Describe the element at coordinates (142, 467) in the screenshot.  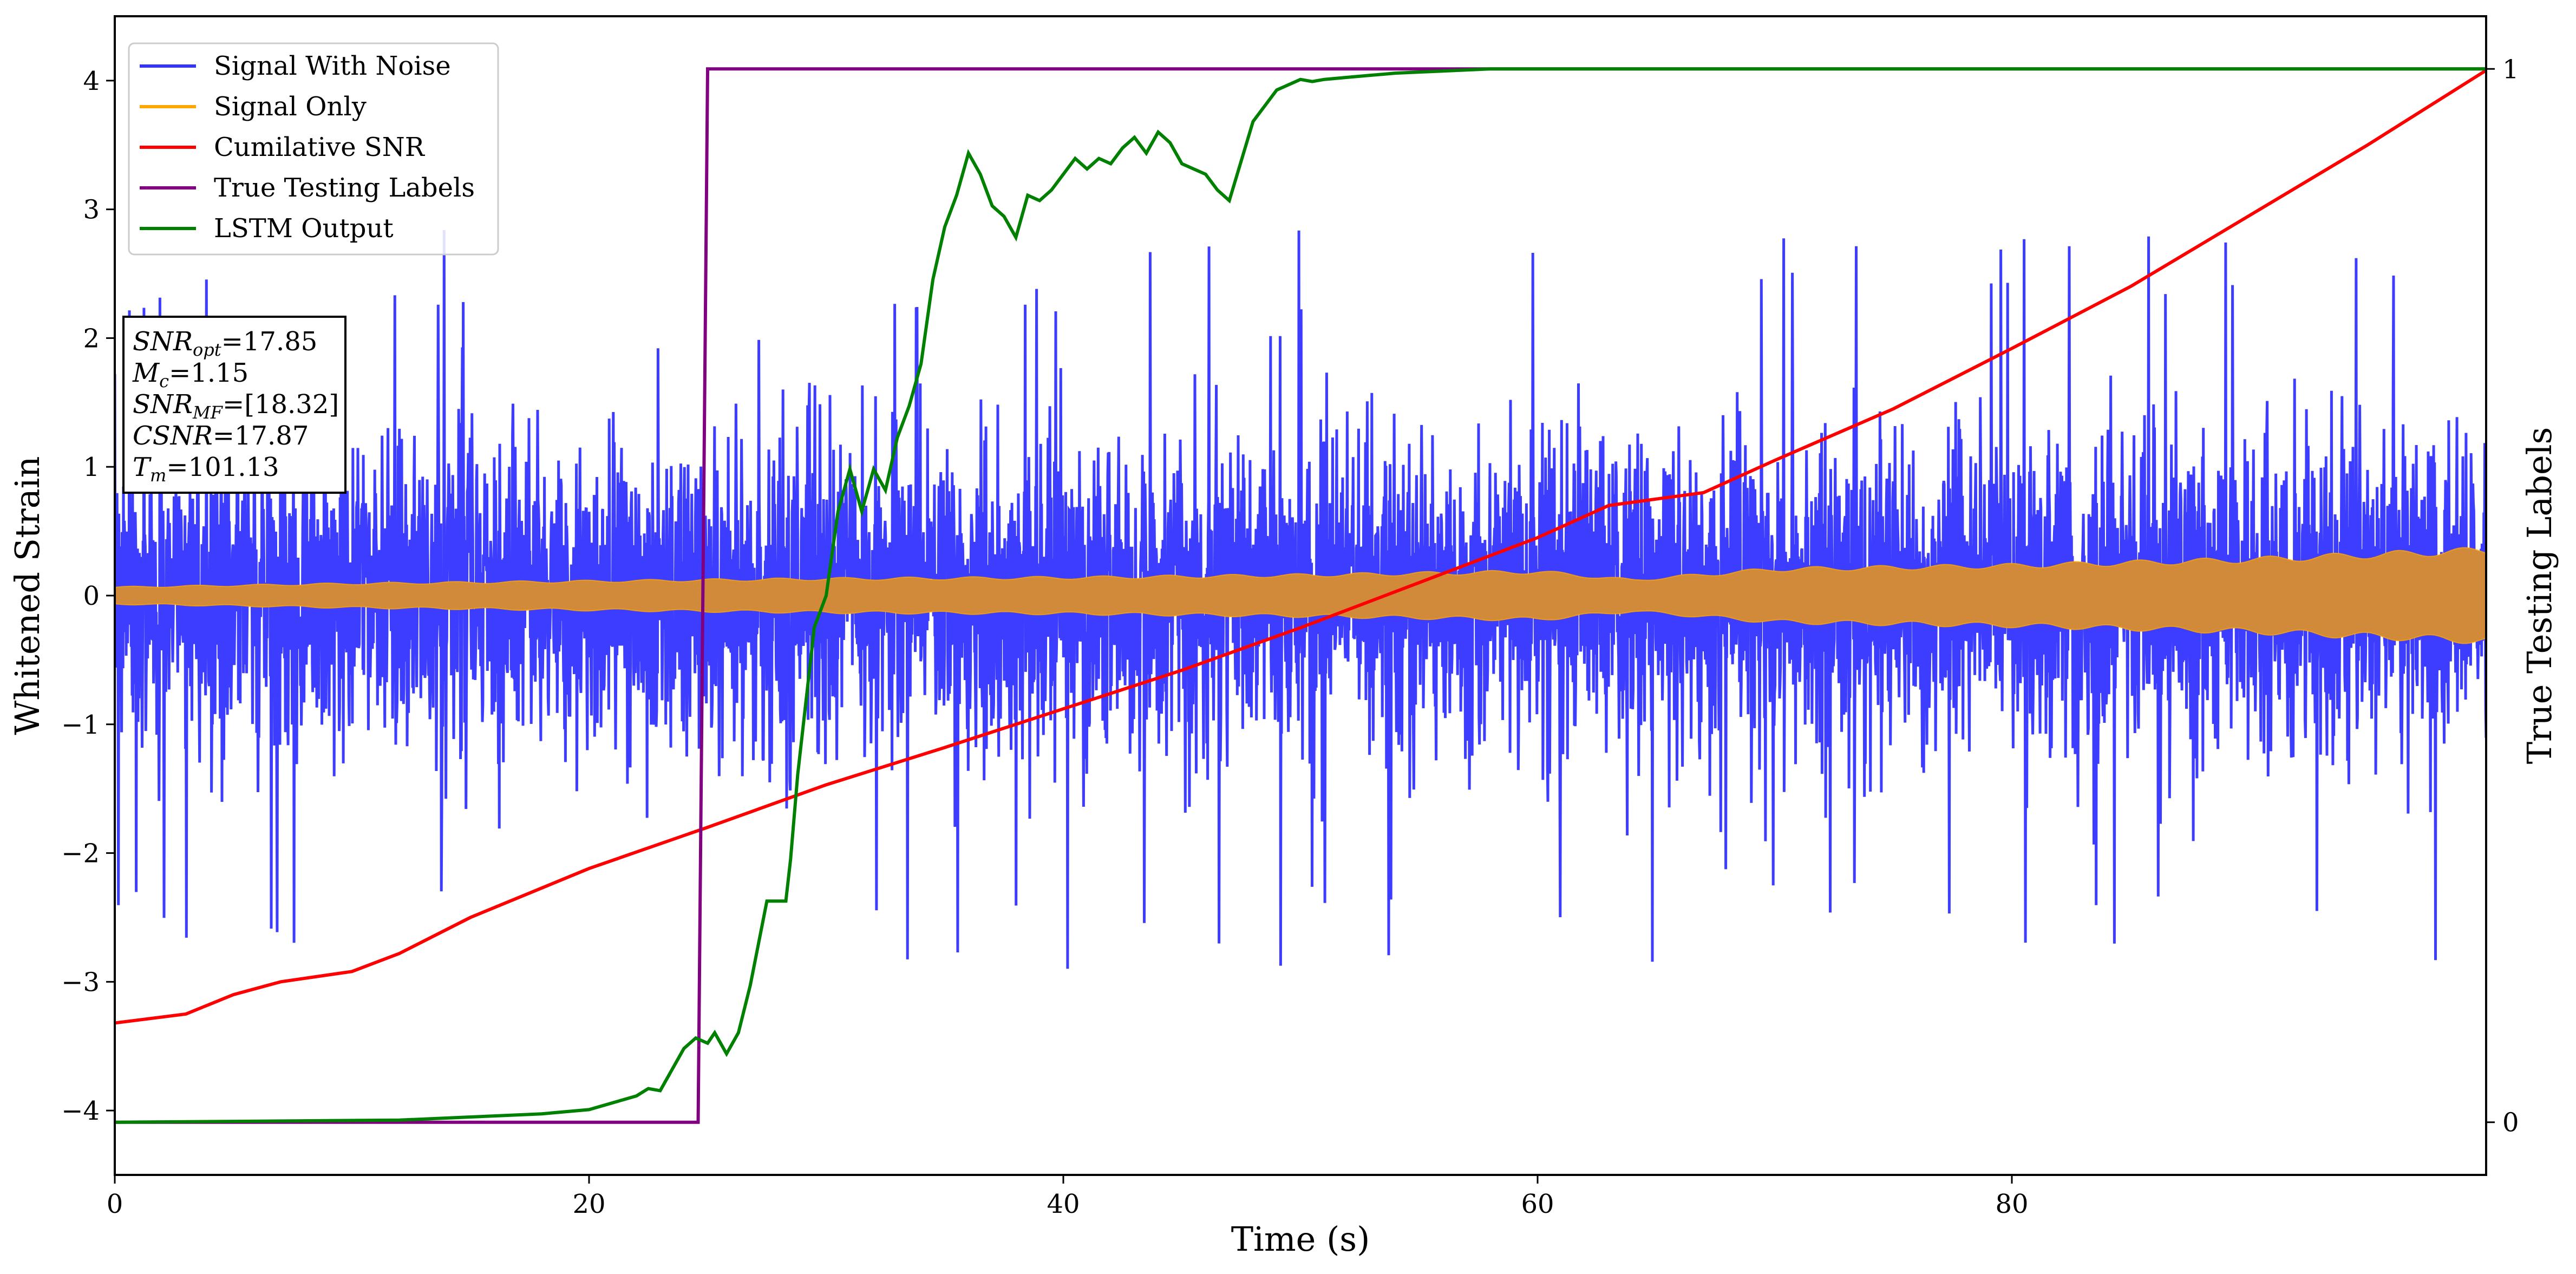
I see `annotation-symbol: T` at that location.